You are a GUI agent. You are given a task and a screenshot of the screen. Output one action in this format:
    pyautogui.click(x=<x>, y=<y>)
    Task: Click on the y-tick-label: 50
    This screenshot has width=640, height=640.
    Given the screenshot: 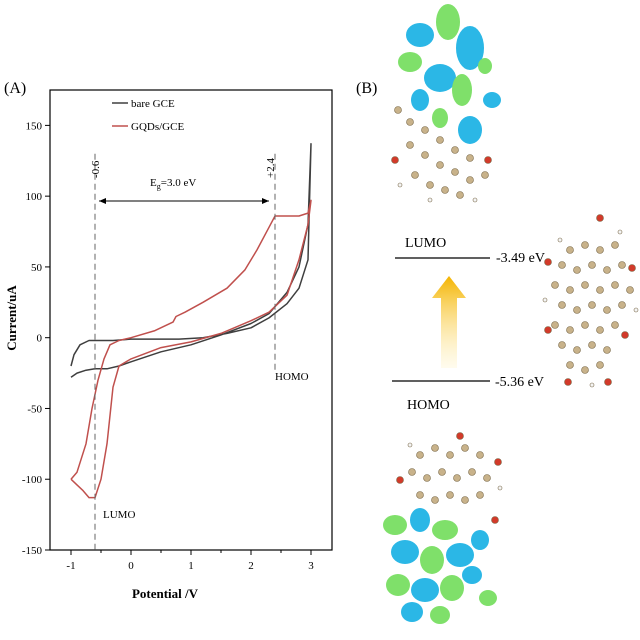 What is the action you would take?
    pyautogui.click(x=37, y=268)
    